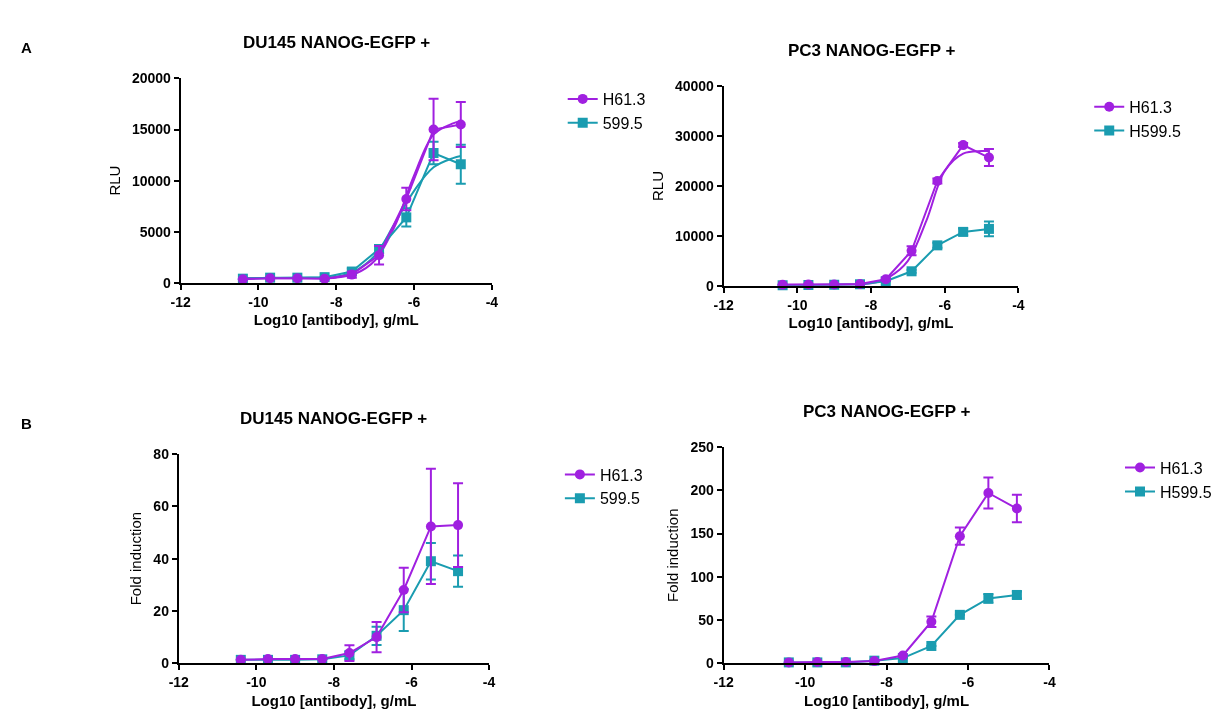  Describe the element at coordinates (26, 423) in the screenshot. I see `text: B` at that location.